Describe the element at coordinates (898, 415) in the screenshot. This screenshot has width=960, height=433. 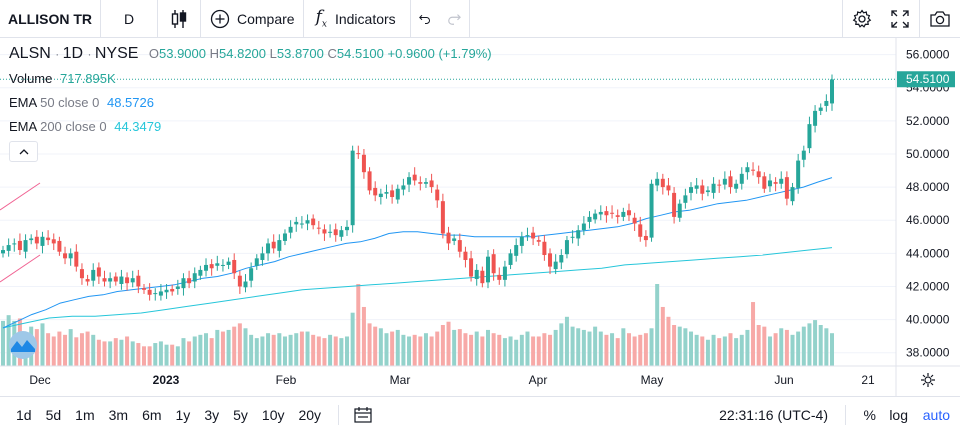
I see `log-scale-toggle: log` at that location.